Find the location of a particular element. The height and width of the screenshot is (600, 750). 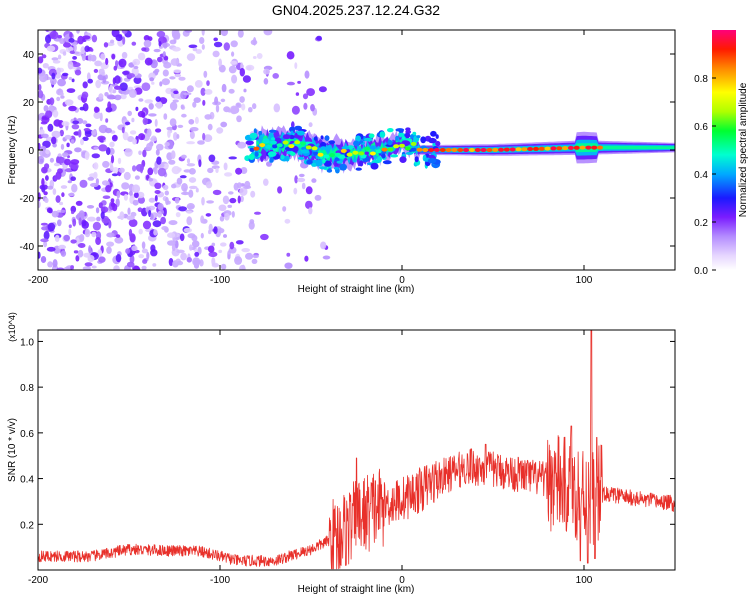

figure-title: GN04.2025.237.12.24.G32 is located at coordinates (356, 10).